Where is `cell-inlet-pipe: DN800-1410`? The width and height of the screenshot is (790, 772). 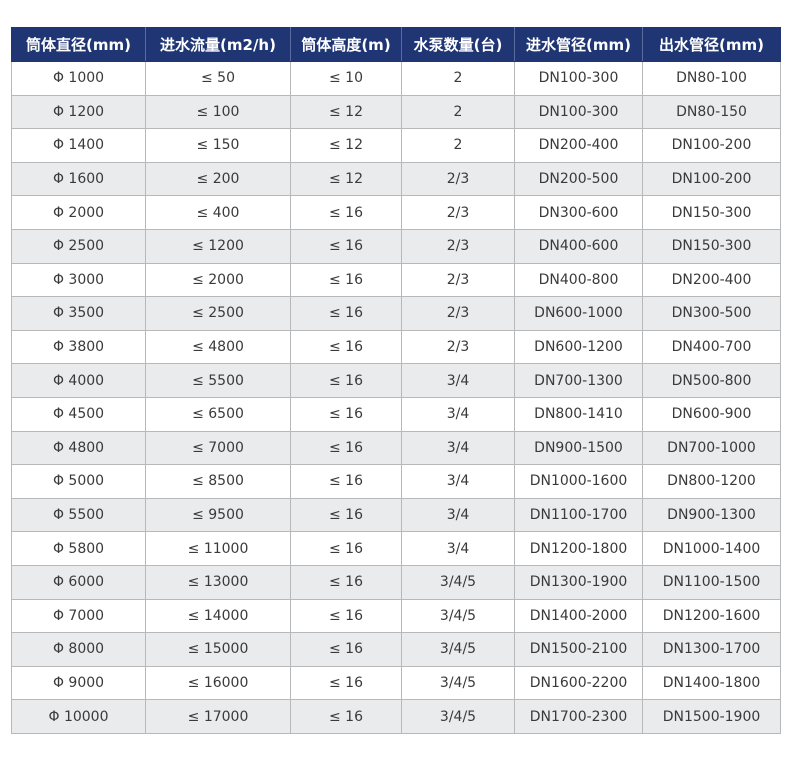
cell-inlet-pipe: DN800-1410 is located at coordinates (578, 414).